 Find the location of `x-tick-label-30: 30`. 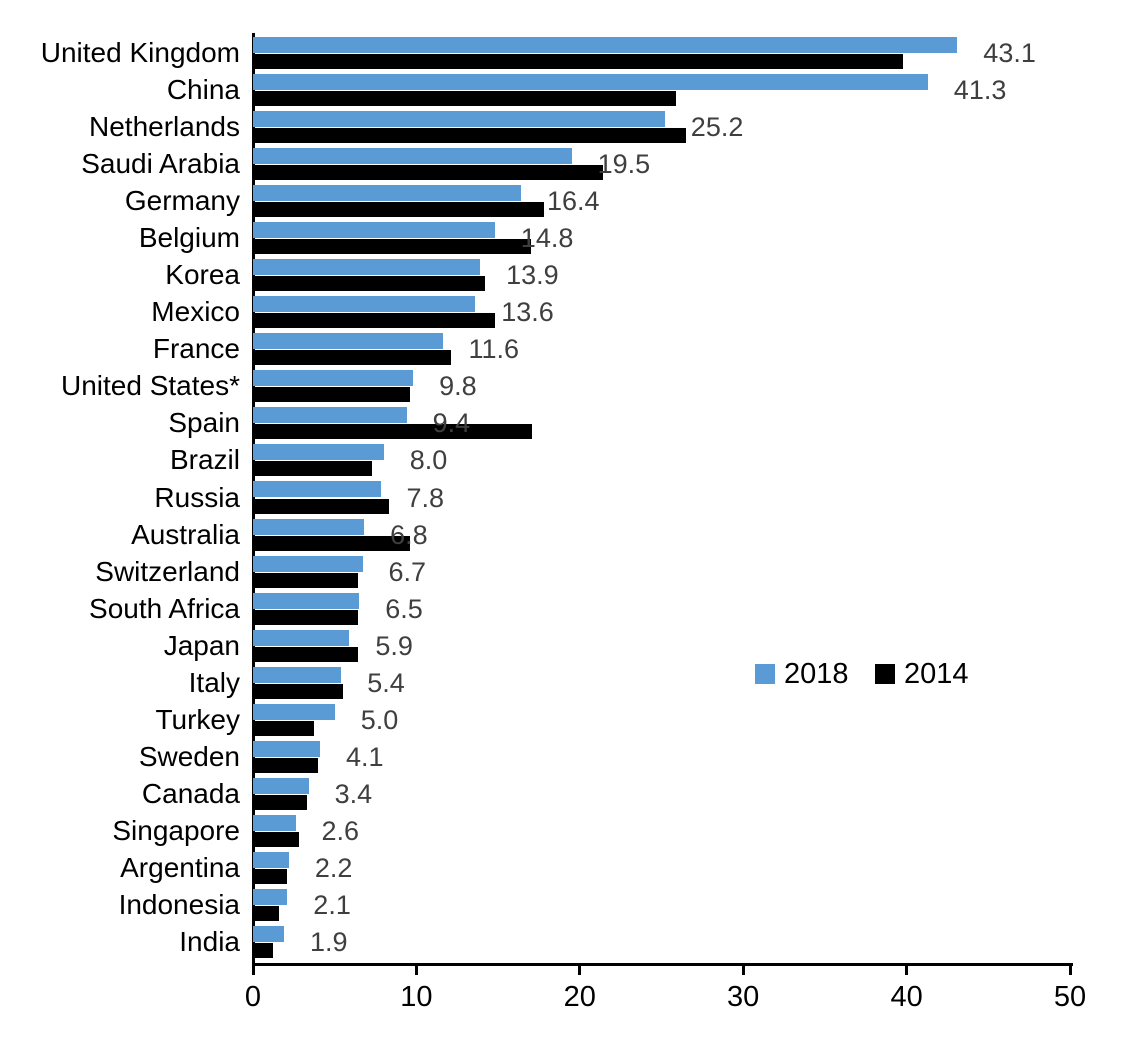

x-tick-label-30: 30 is located at coordinates (743, 997).